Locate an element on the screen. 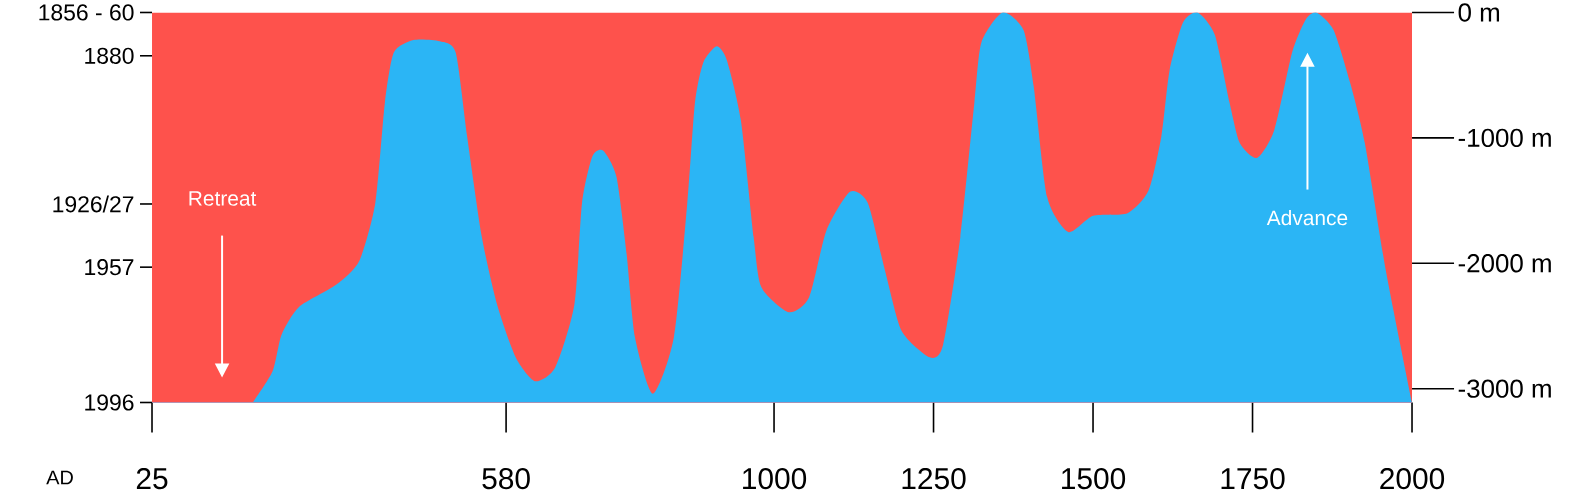 This screenshot has width=1583, height=493. text: 1856 - 60 is located at coordinates (86, 12).